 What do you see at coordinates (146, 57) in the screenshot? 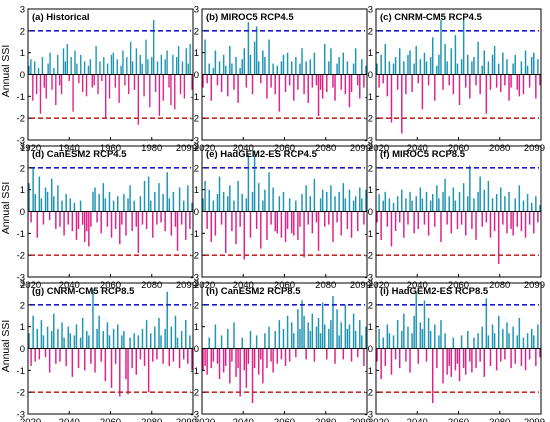
I see `bar-1981` at bounding box center [146, 57].